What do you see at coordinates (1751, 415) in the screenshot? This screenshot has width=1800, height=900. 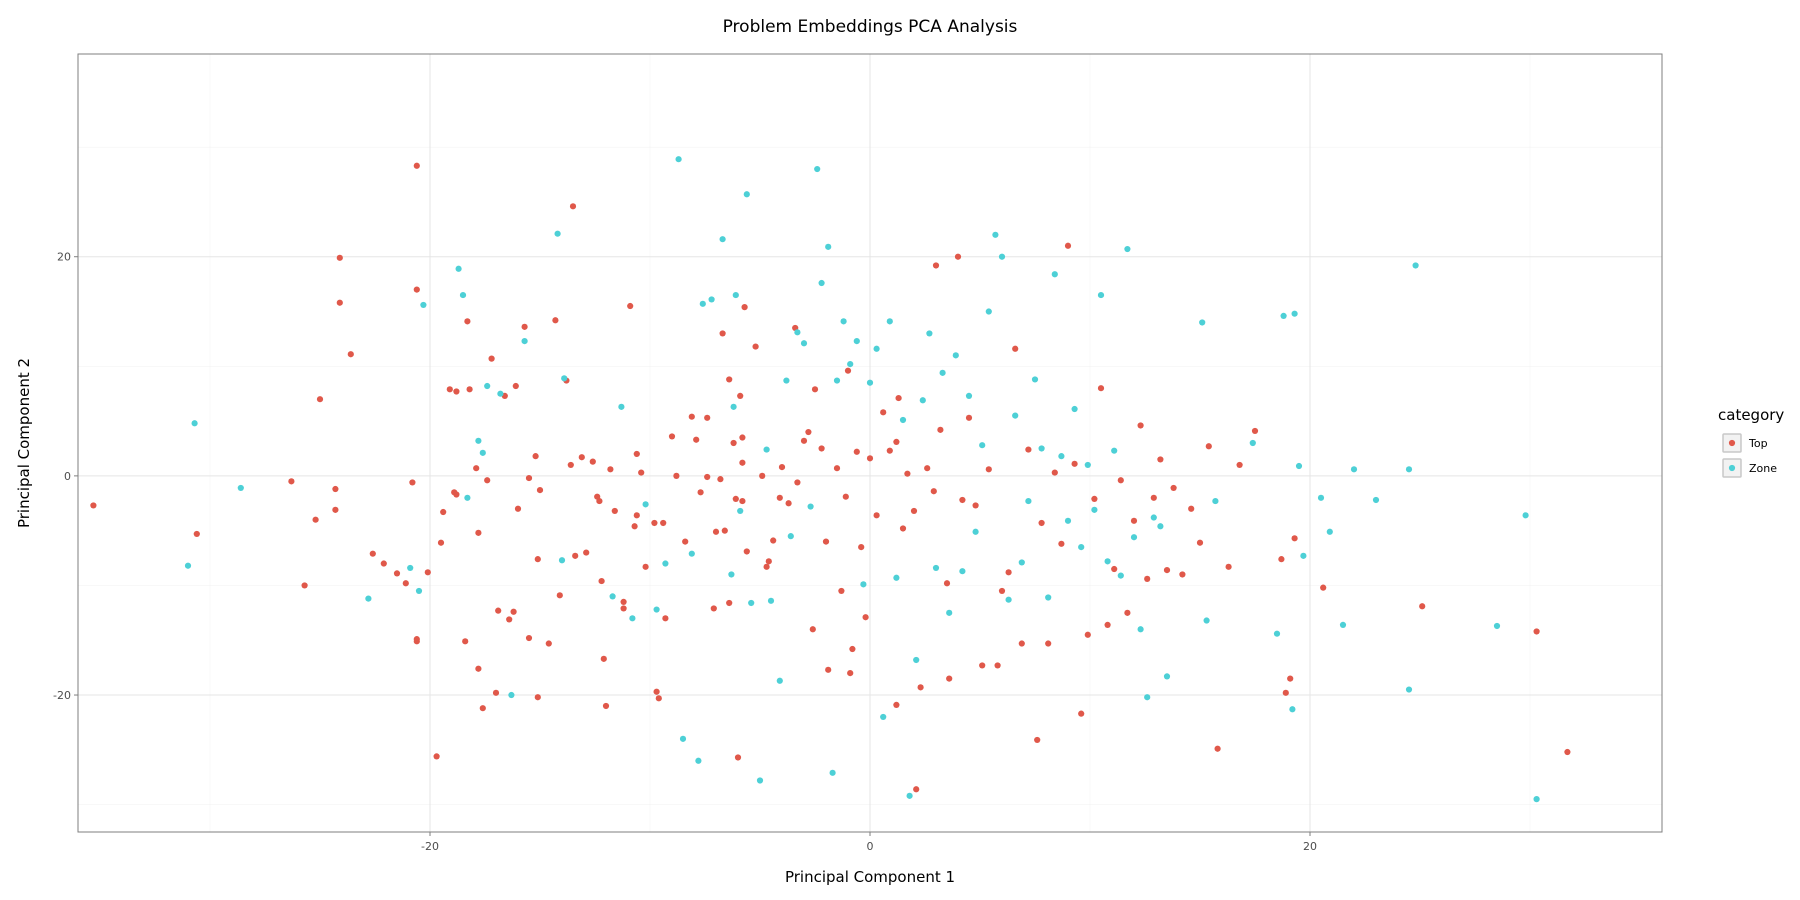 I see `legend-title: category` at bounding box center [1751, 415].